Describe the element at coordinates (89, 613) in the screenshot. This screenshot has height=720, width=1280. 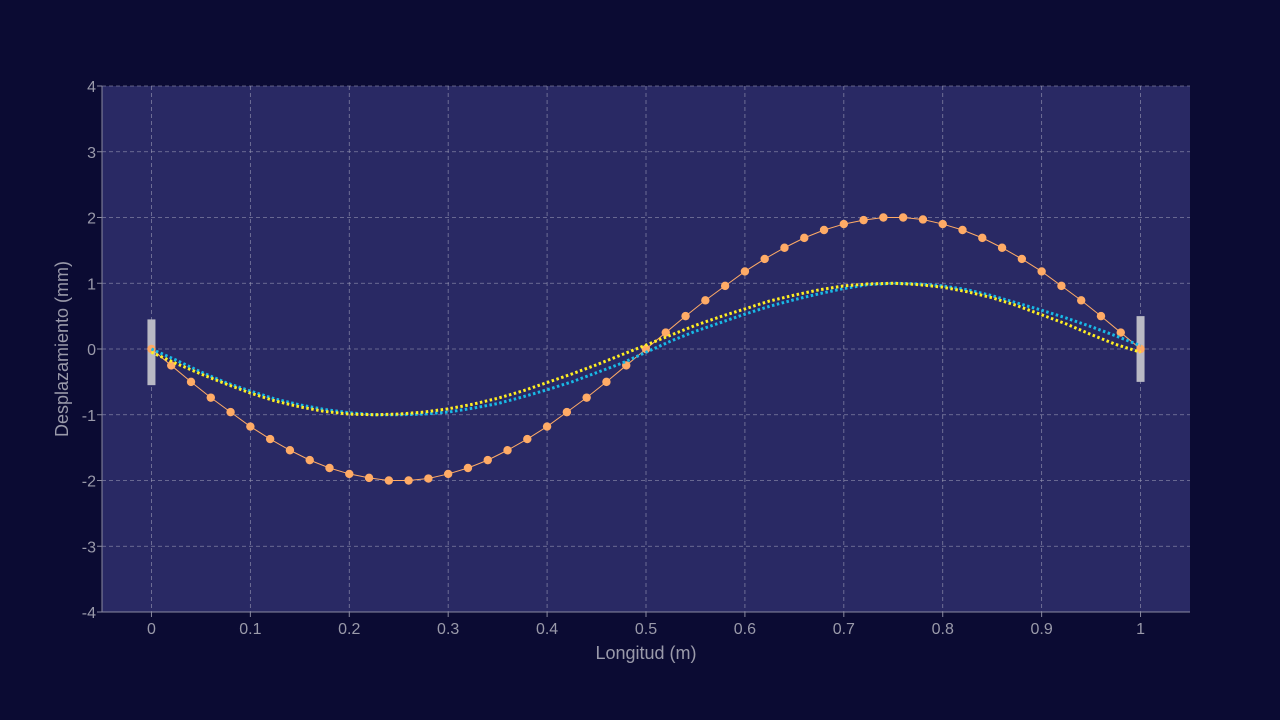
I see `y-tick-label: -4` at that location.